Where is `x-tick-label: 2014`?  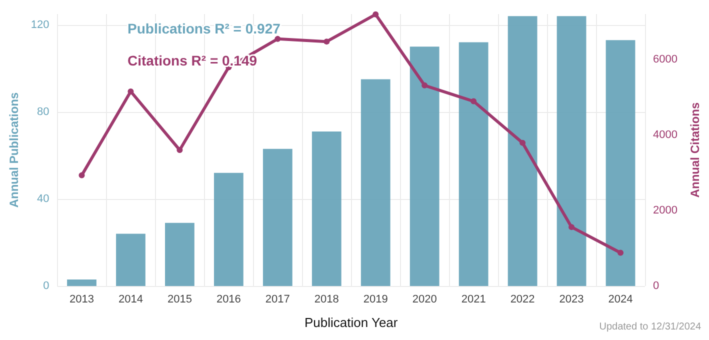 x-tick-label: 2014 is located at coordinates (130, 300).